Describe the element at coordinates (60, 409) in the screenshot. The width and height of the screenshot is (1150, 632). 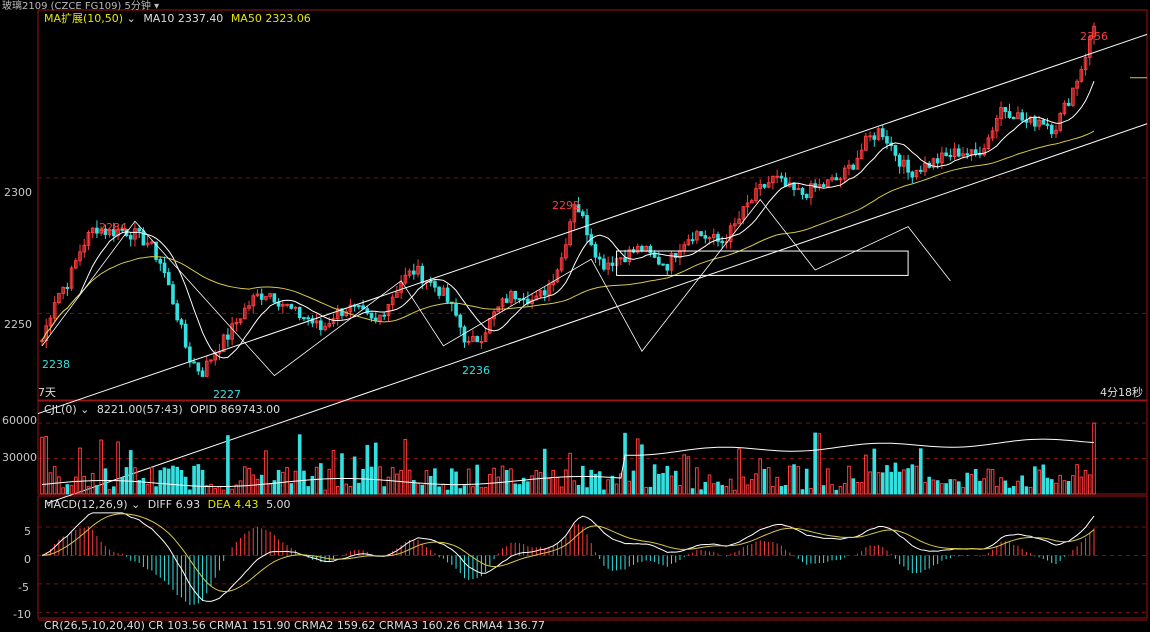
I see `volume-legend-name: CJL(0)` at that location.